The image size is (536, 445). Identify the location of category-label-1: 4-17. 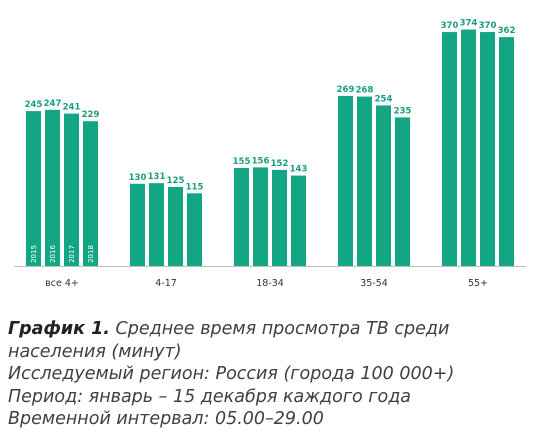
(166, 283).